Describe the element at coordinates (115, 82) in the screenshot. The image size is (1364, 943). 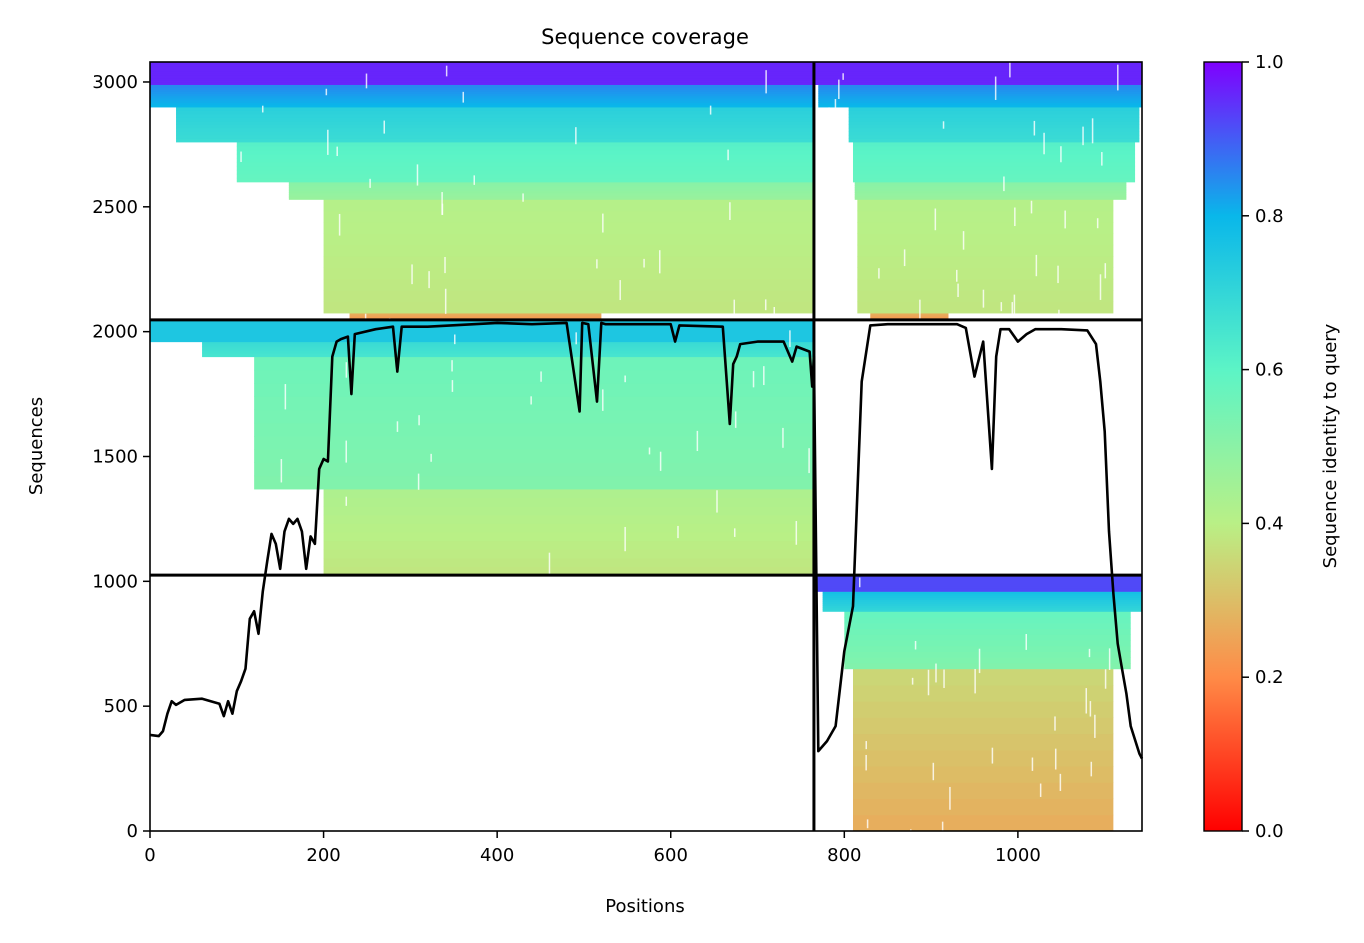
I see `y-tick-label: 3000` at that location.